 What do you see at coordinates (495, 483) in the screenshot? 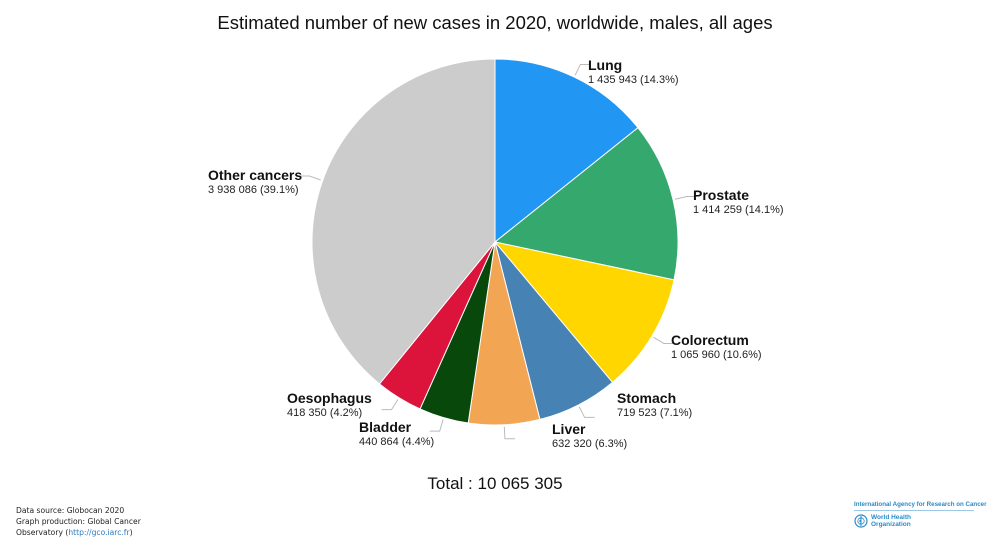
I see `total-label: Total : 10 065 305` at bounding box center [495, 483].